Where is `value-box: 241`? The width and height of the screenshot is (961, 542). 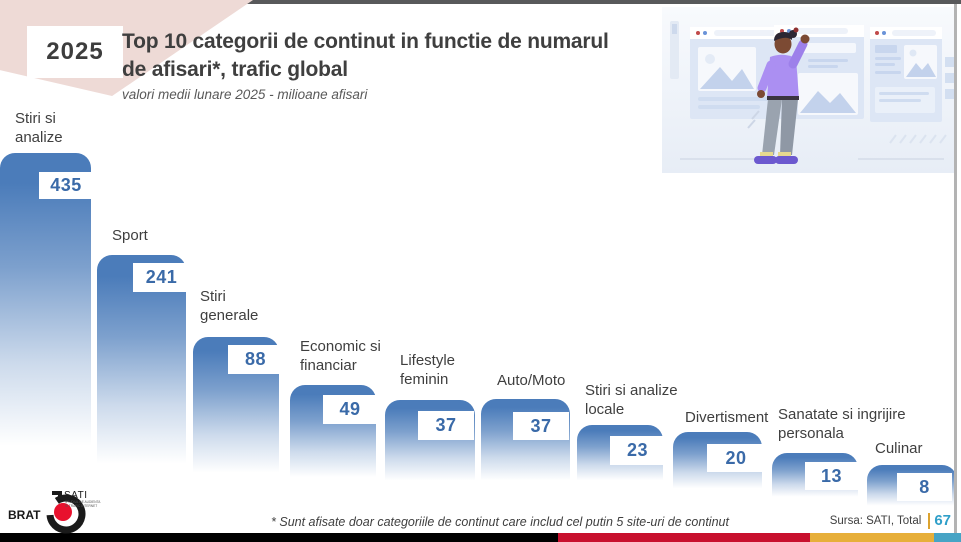 value-box: 241 is located at coordinates (161, 277).